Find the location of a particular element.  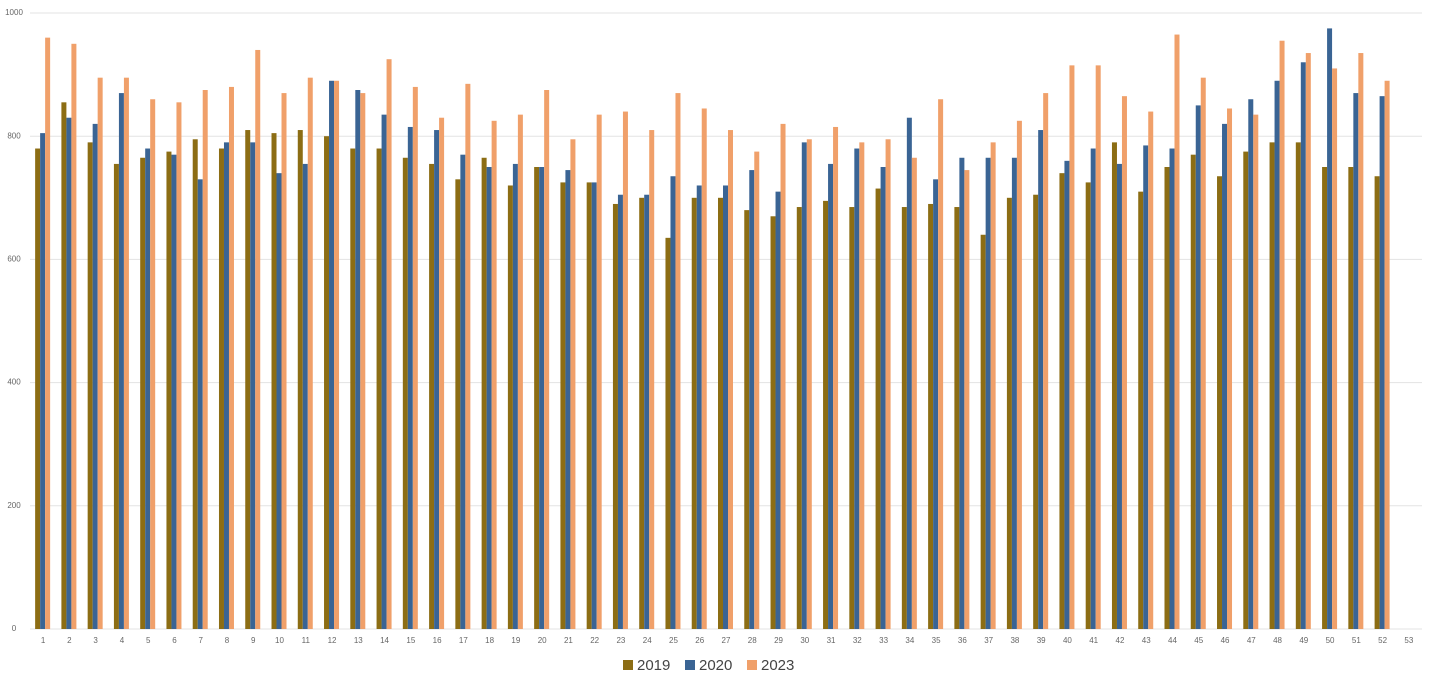

x-tick-label: 42 is located at coordinates (1120, 640).